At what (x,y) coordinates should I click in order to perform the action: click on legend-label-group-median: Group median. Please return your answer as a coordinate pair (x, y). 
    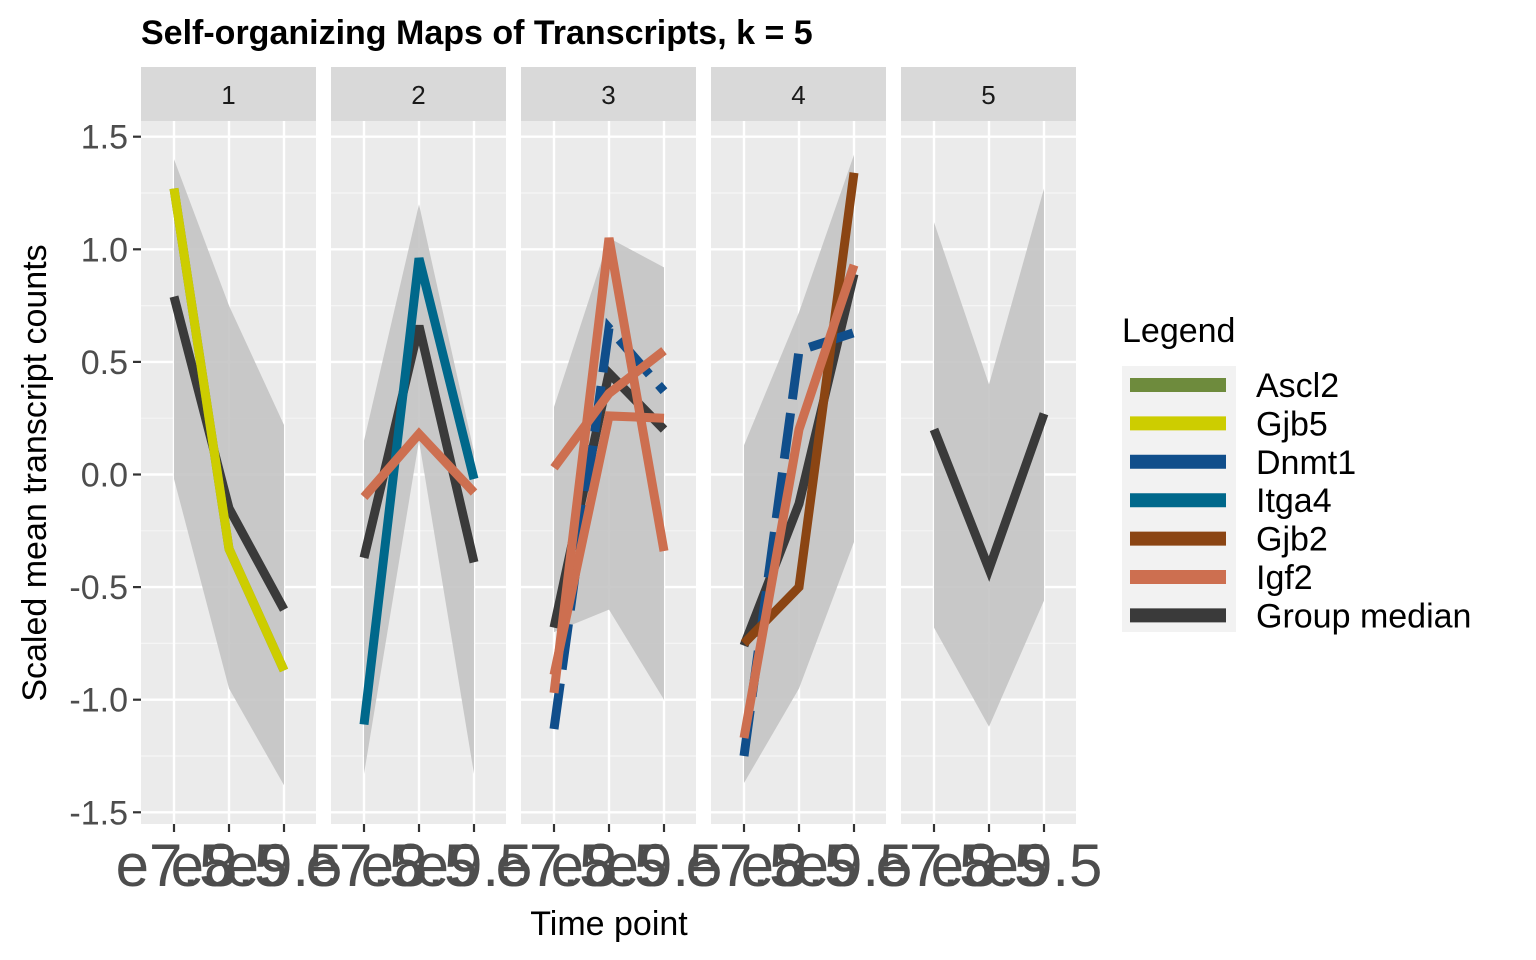
    Looking at the image, I should click on (1363, 616).